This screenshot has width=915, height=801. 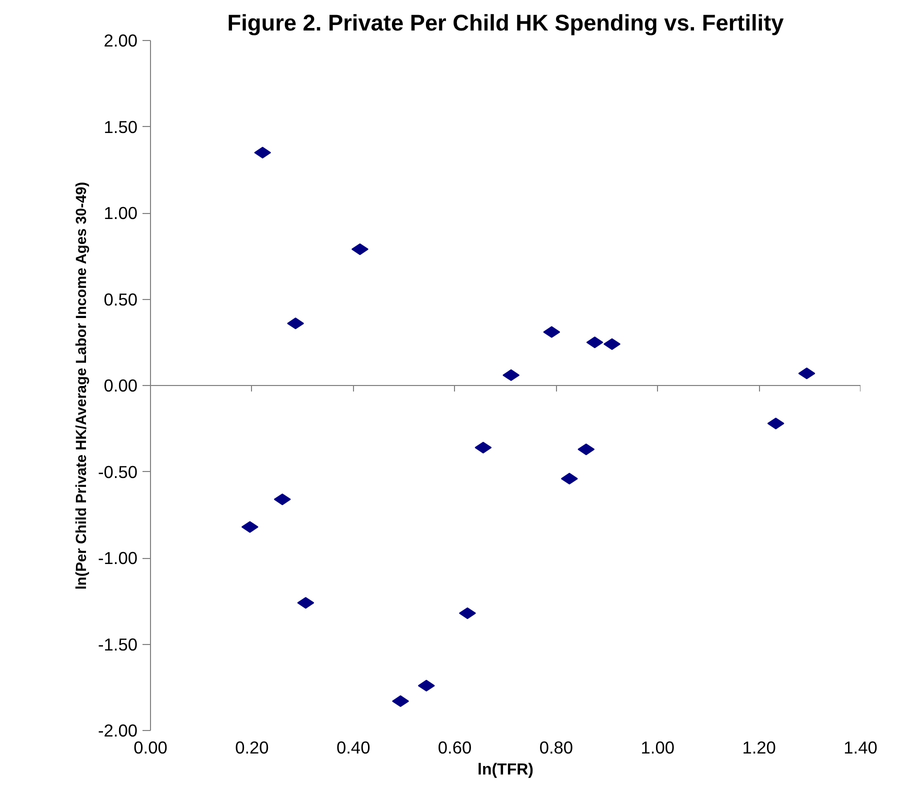 What do you see at coordinates (252, 748) in the screenshot?
I see `x-tick-label: 0.20` at bounding box center [252, 748].